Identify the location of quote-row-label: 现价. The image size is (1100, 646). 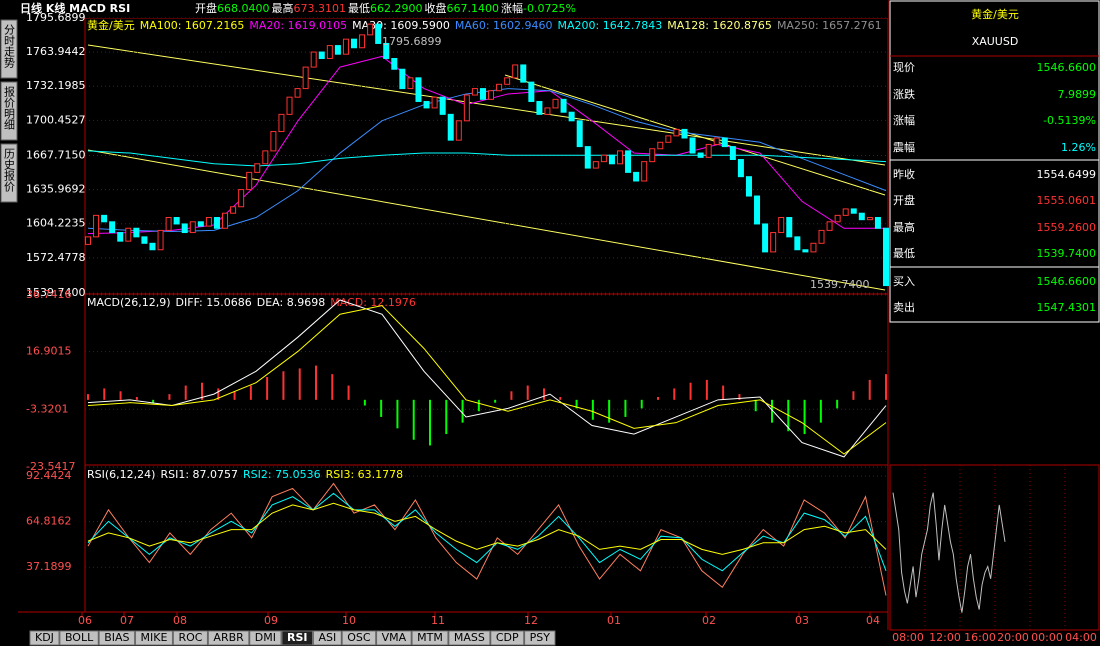
(904, 67).